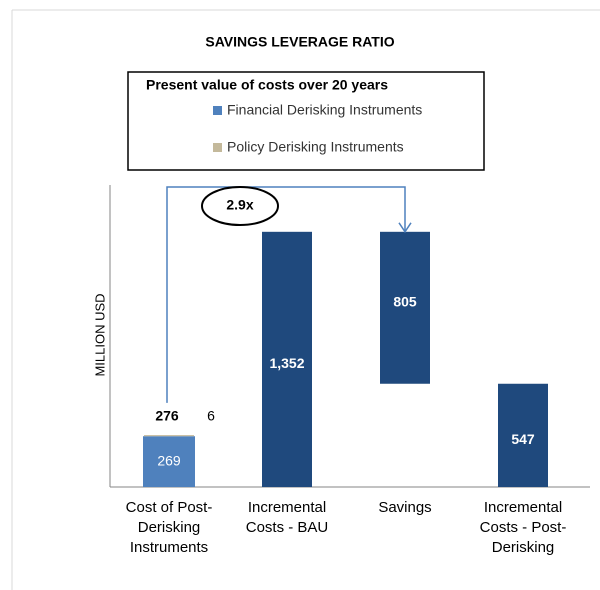 Image resolution: width=600 pixels, height=590 pixels. What do you see at coordinates (306, 121) in the screenshot?
I see `legend-box` at bounding box center [306, 121].